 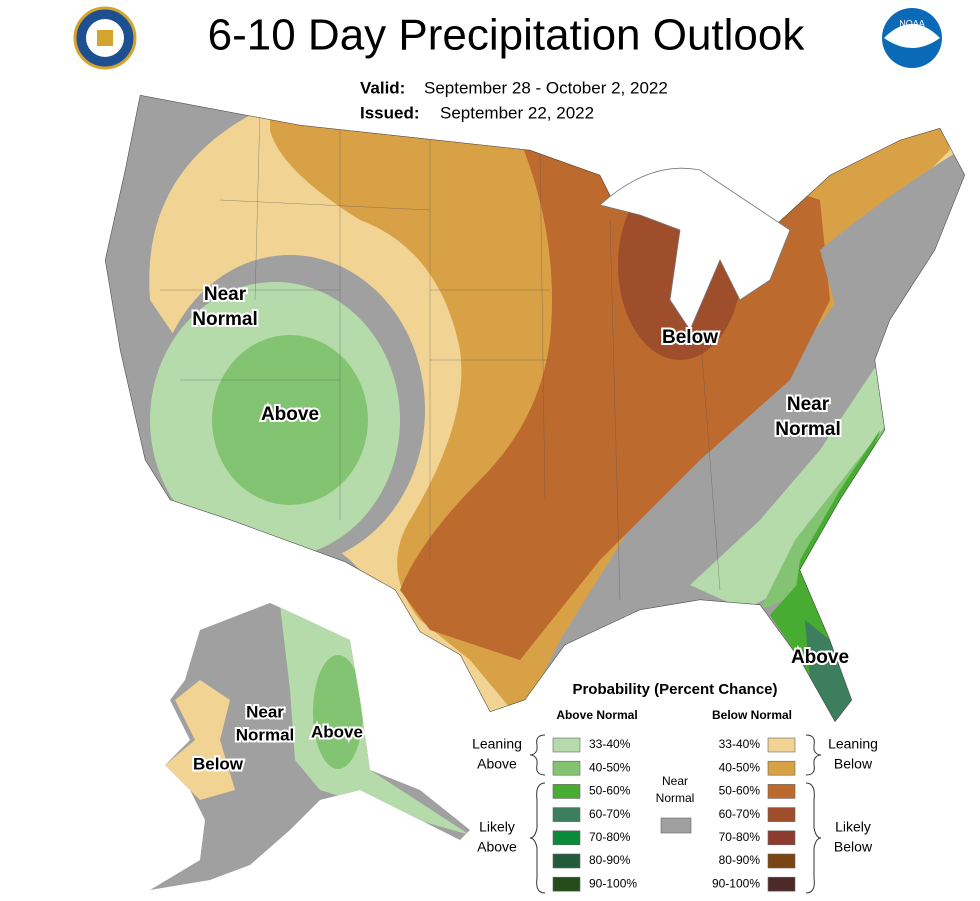 I want to click on doc-logo, so click(x=105, y=38).